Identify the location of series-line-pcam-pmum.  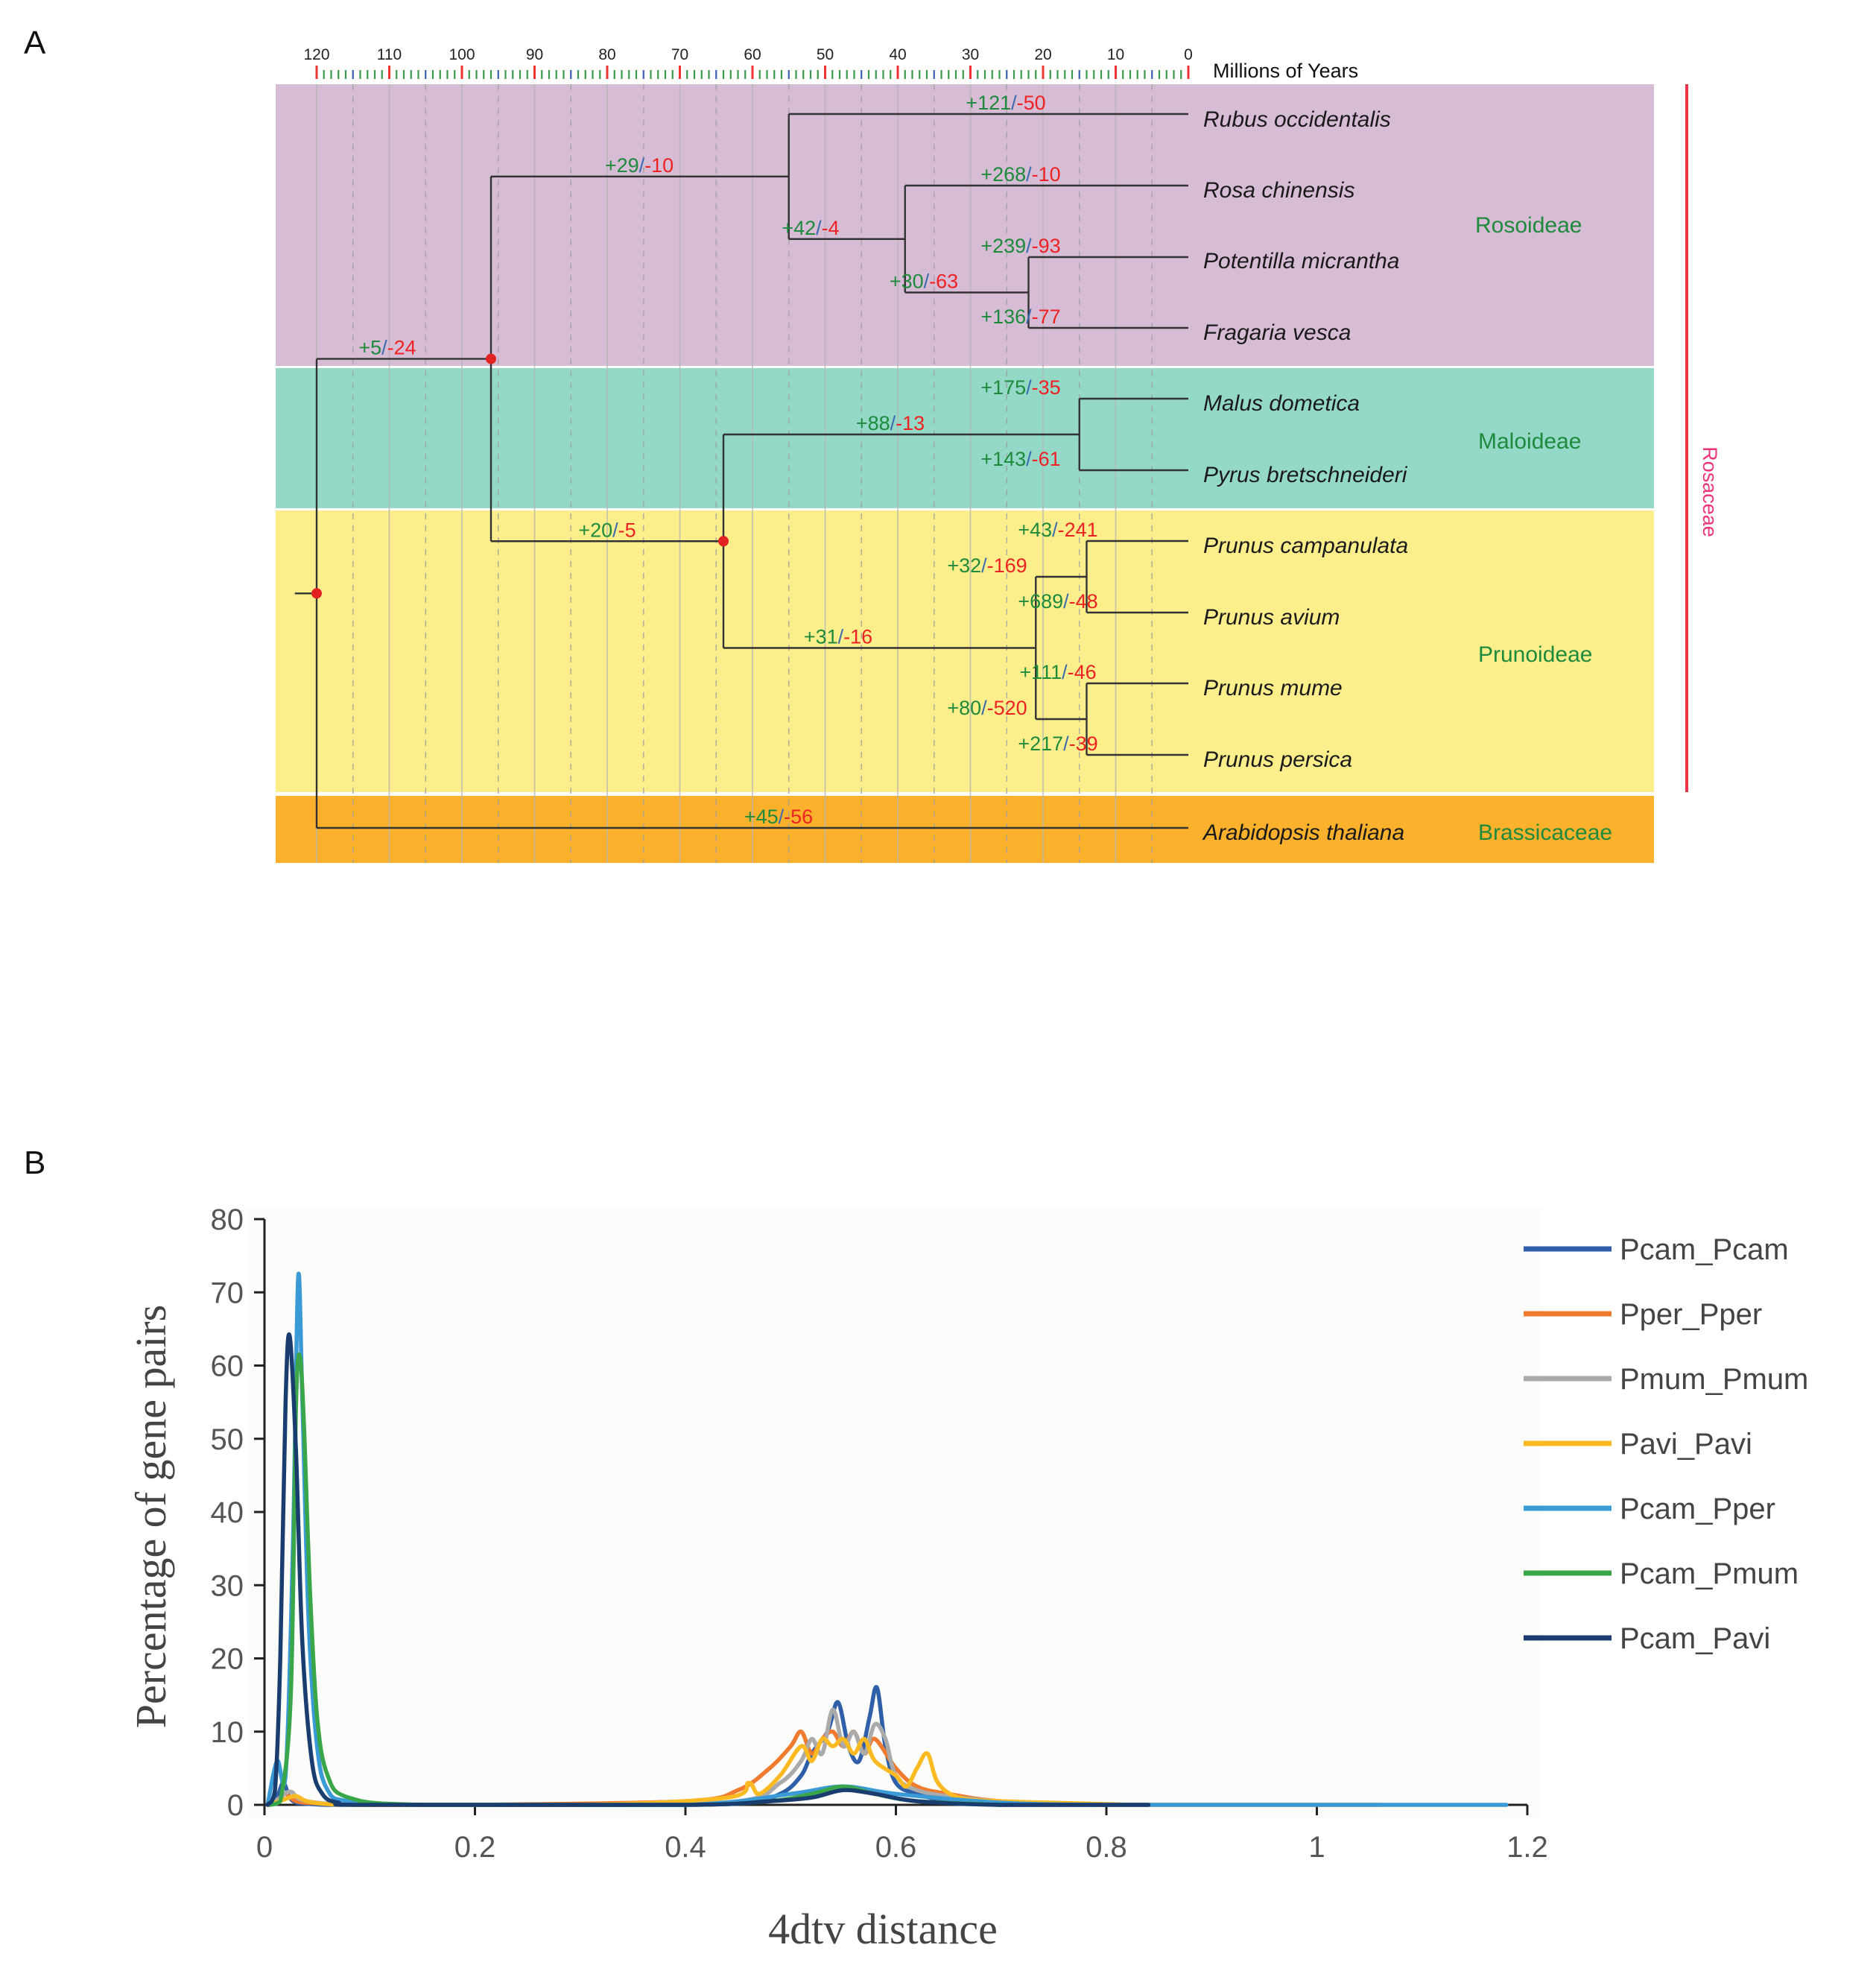
(635, 1579).